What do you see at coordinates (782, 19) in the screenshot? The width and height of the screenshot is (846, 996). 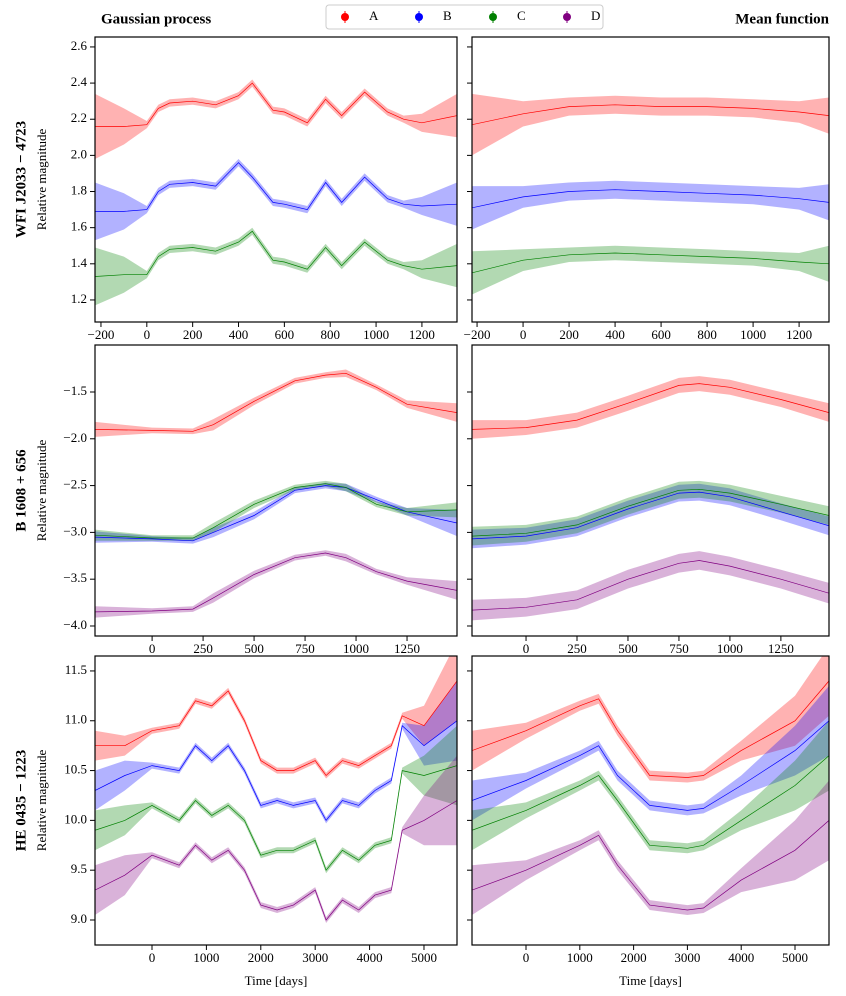 I see `panel-title: Mean function` at bounding box center [782, 19].